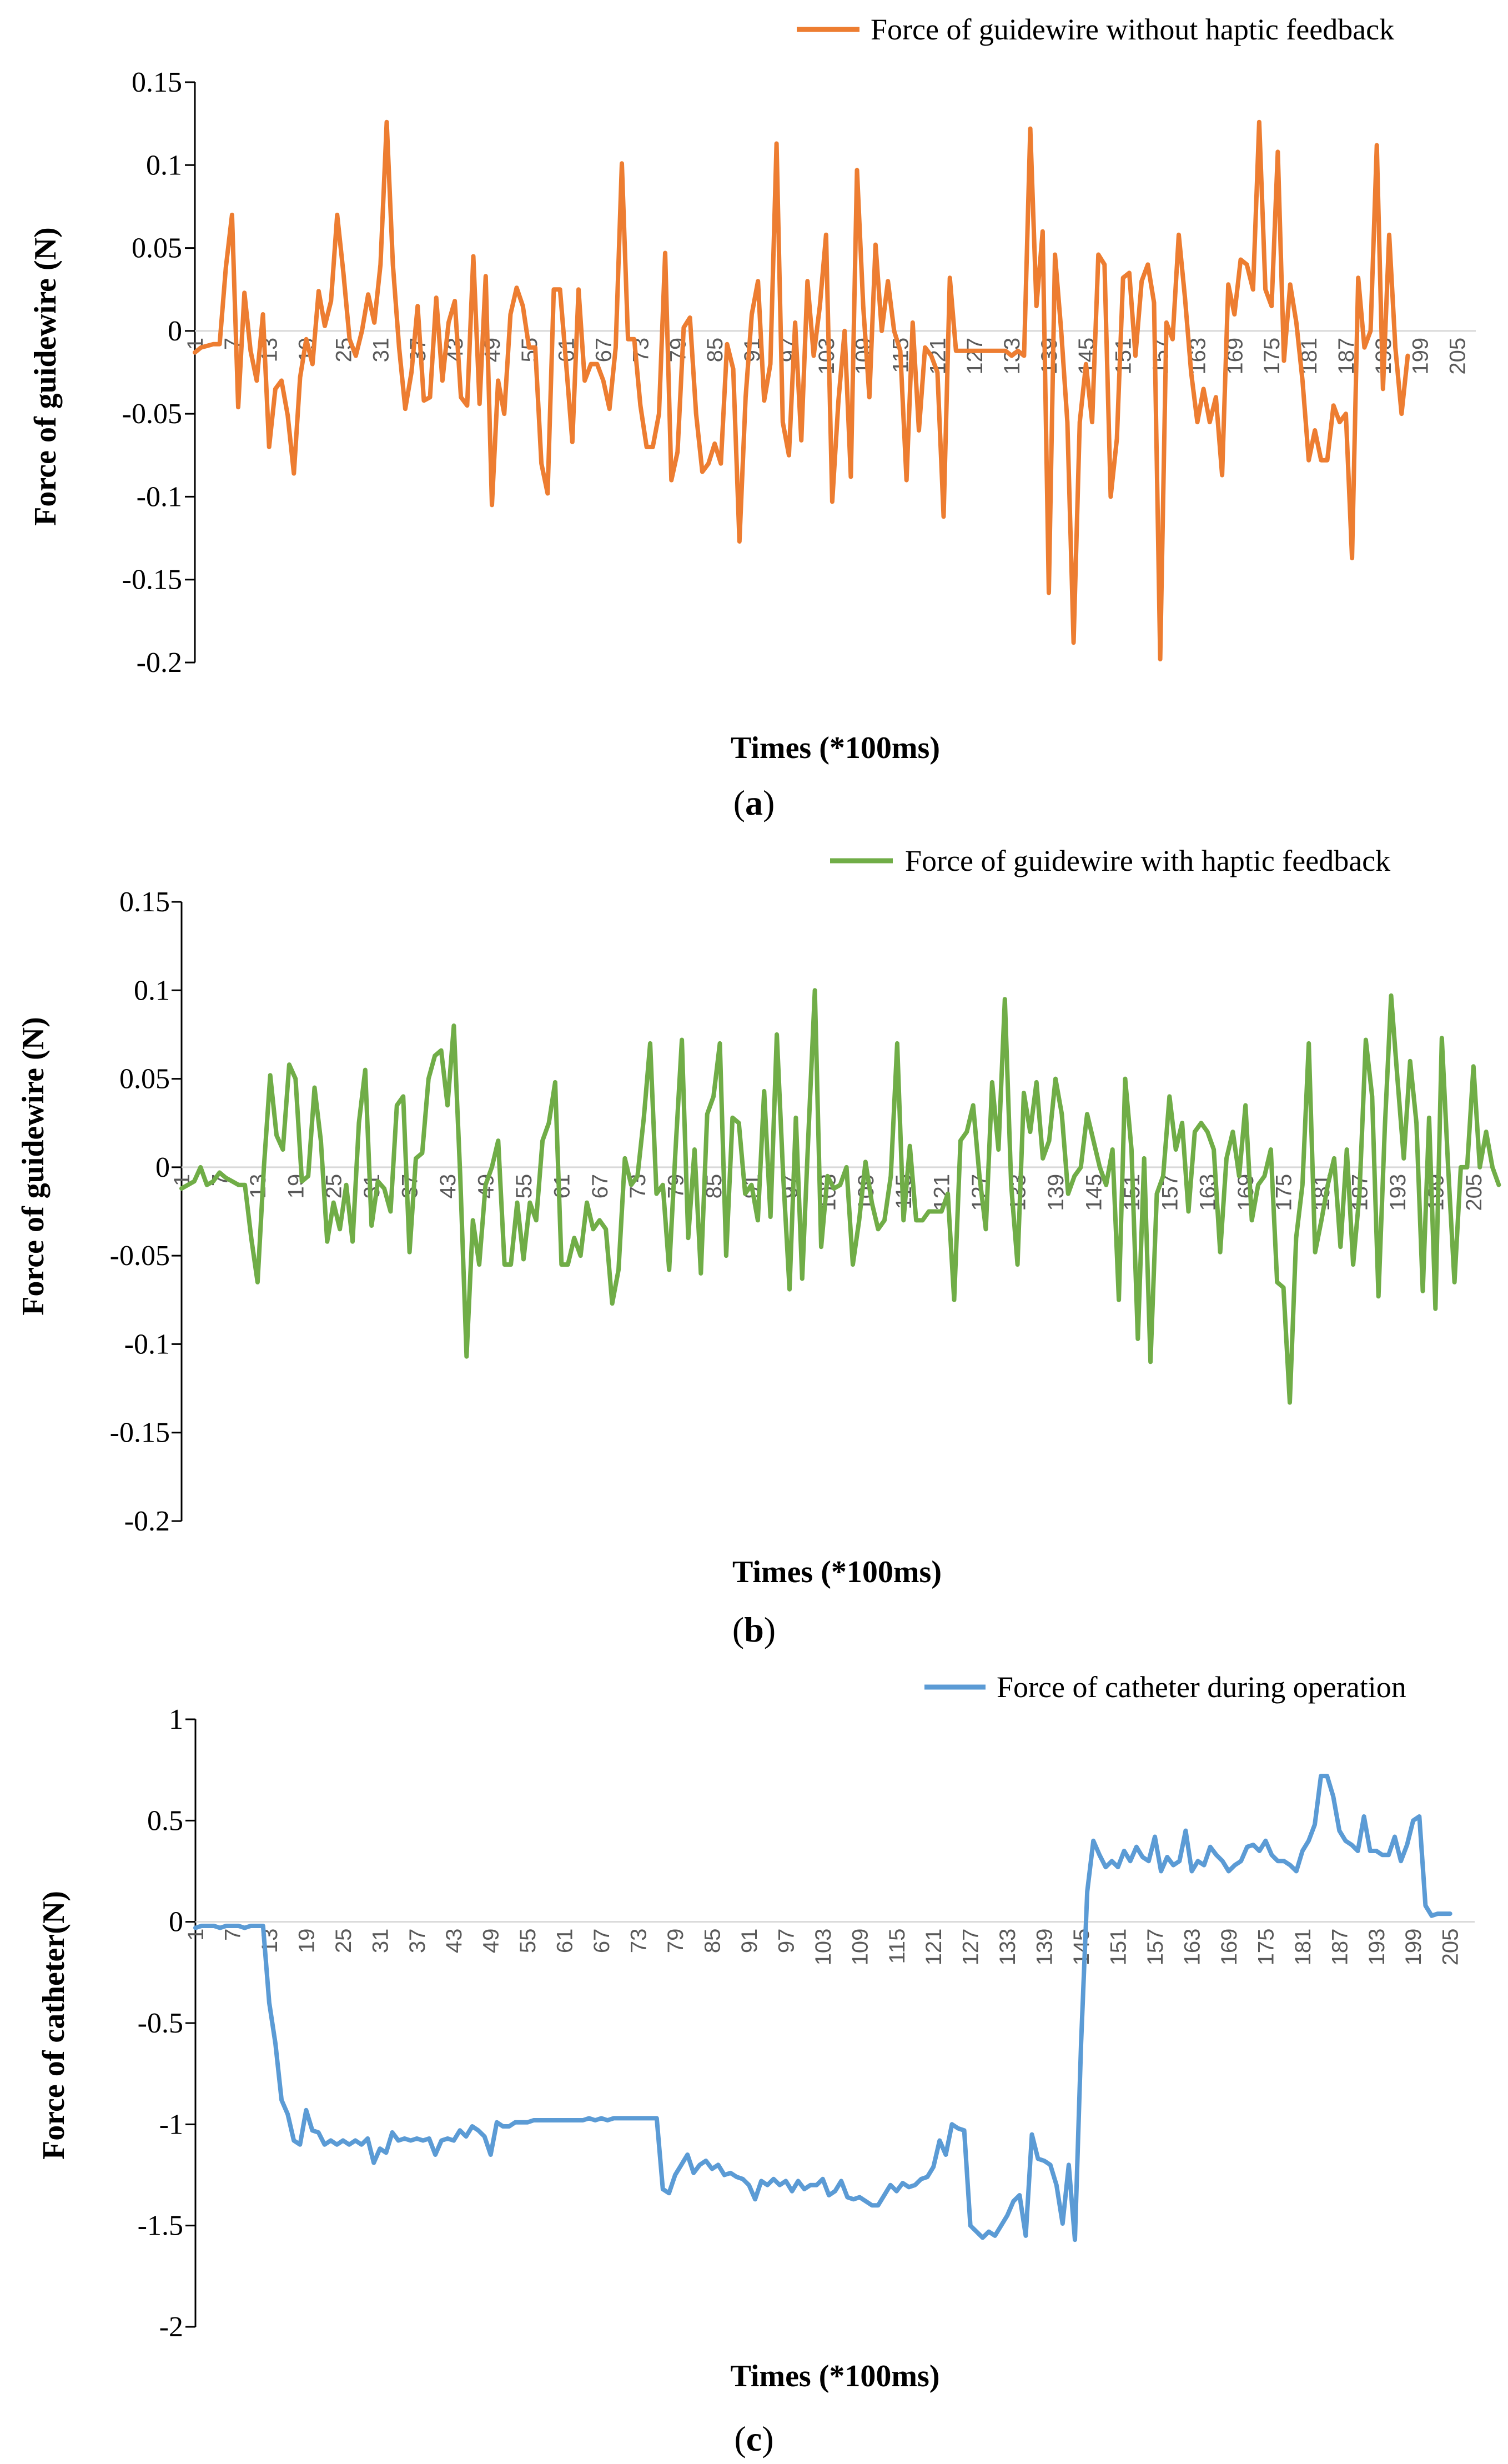  I want to click on x-tick-label: 97, so click(786, 1941).